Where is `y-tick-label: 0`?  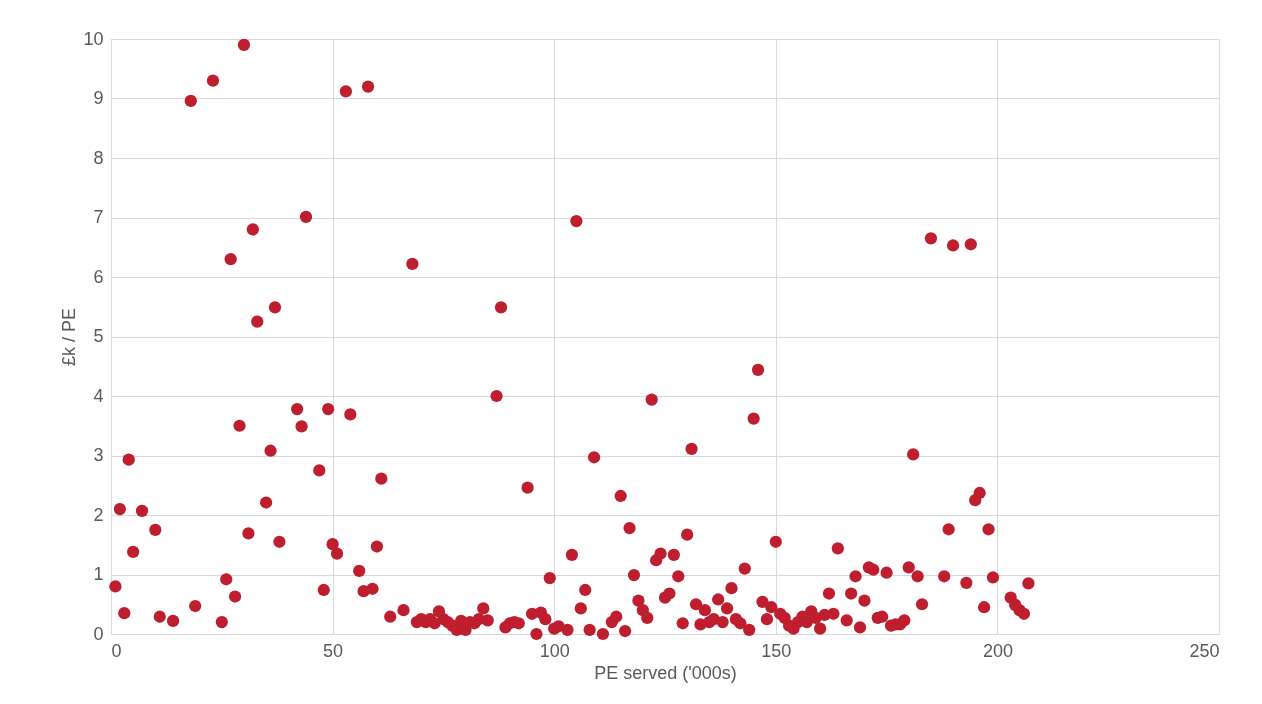 y-tick-label: 0 is located at coordinates (98, 633).